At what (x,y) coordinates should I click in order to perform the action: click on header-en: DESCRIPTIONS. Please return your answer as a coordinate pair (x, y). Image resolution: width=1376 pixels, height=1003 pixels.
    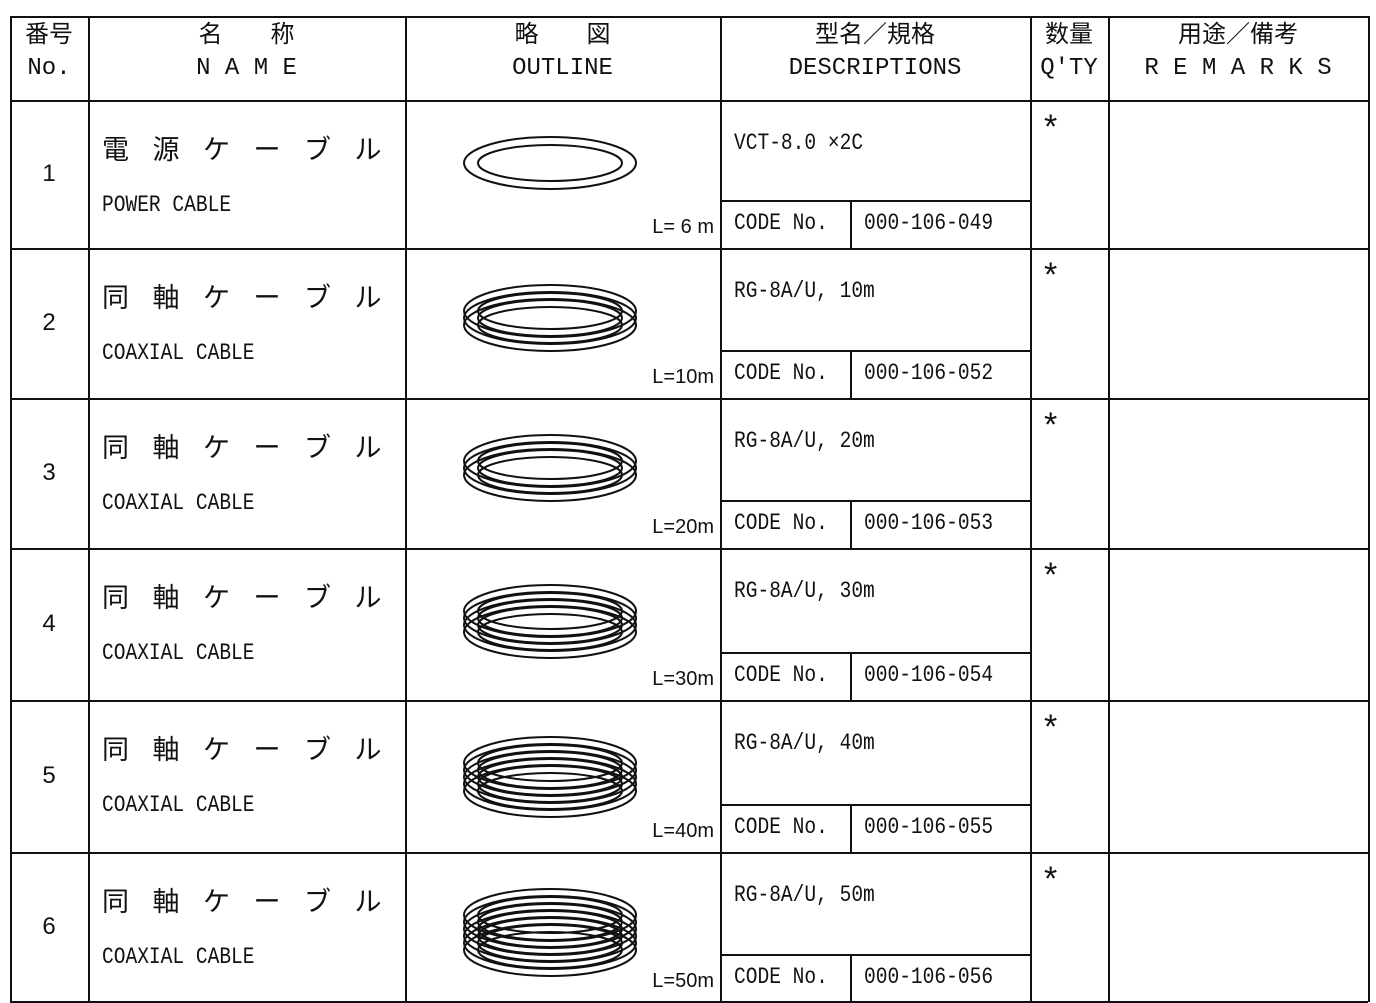
    Looking at the image, I should click on (875, 68).